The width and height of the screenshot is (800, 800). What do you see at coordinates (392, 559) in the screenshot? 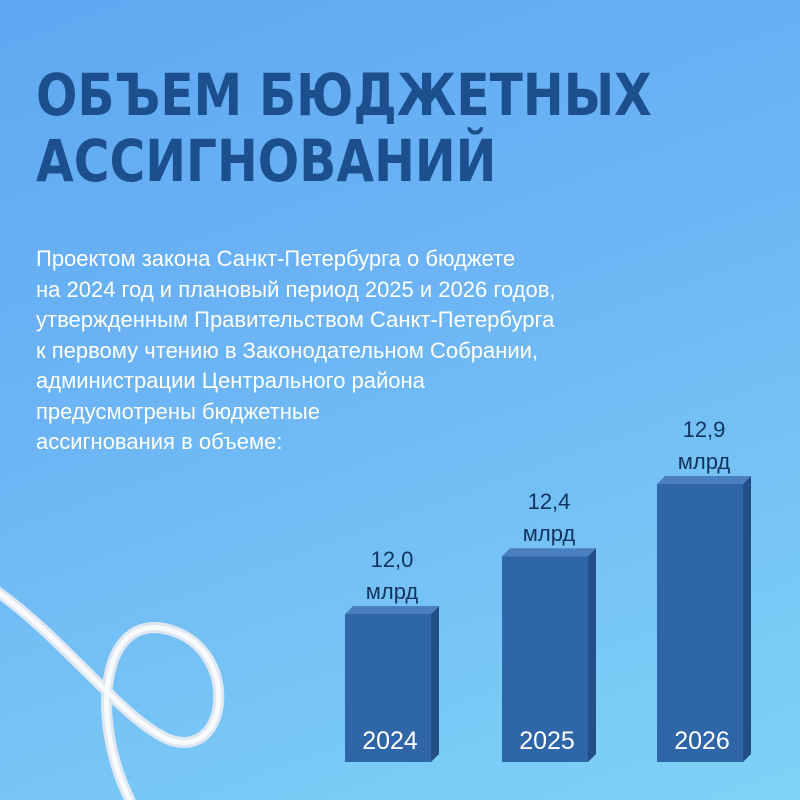
I see `value-label: 12,0` at bounding box center [392, 559].